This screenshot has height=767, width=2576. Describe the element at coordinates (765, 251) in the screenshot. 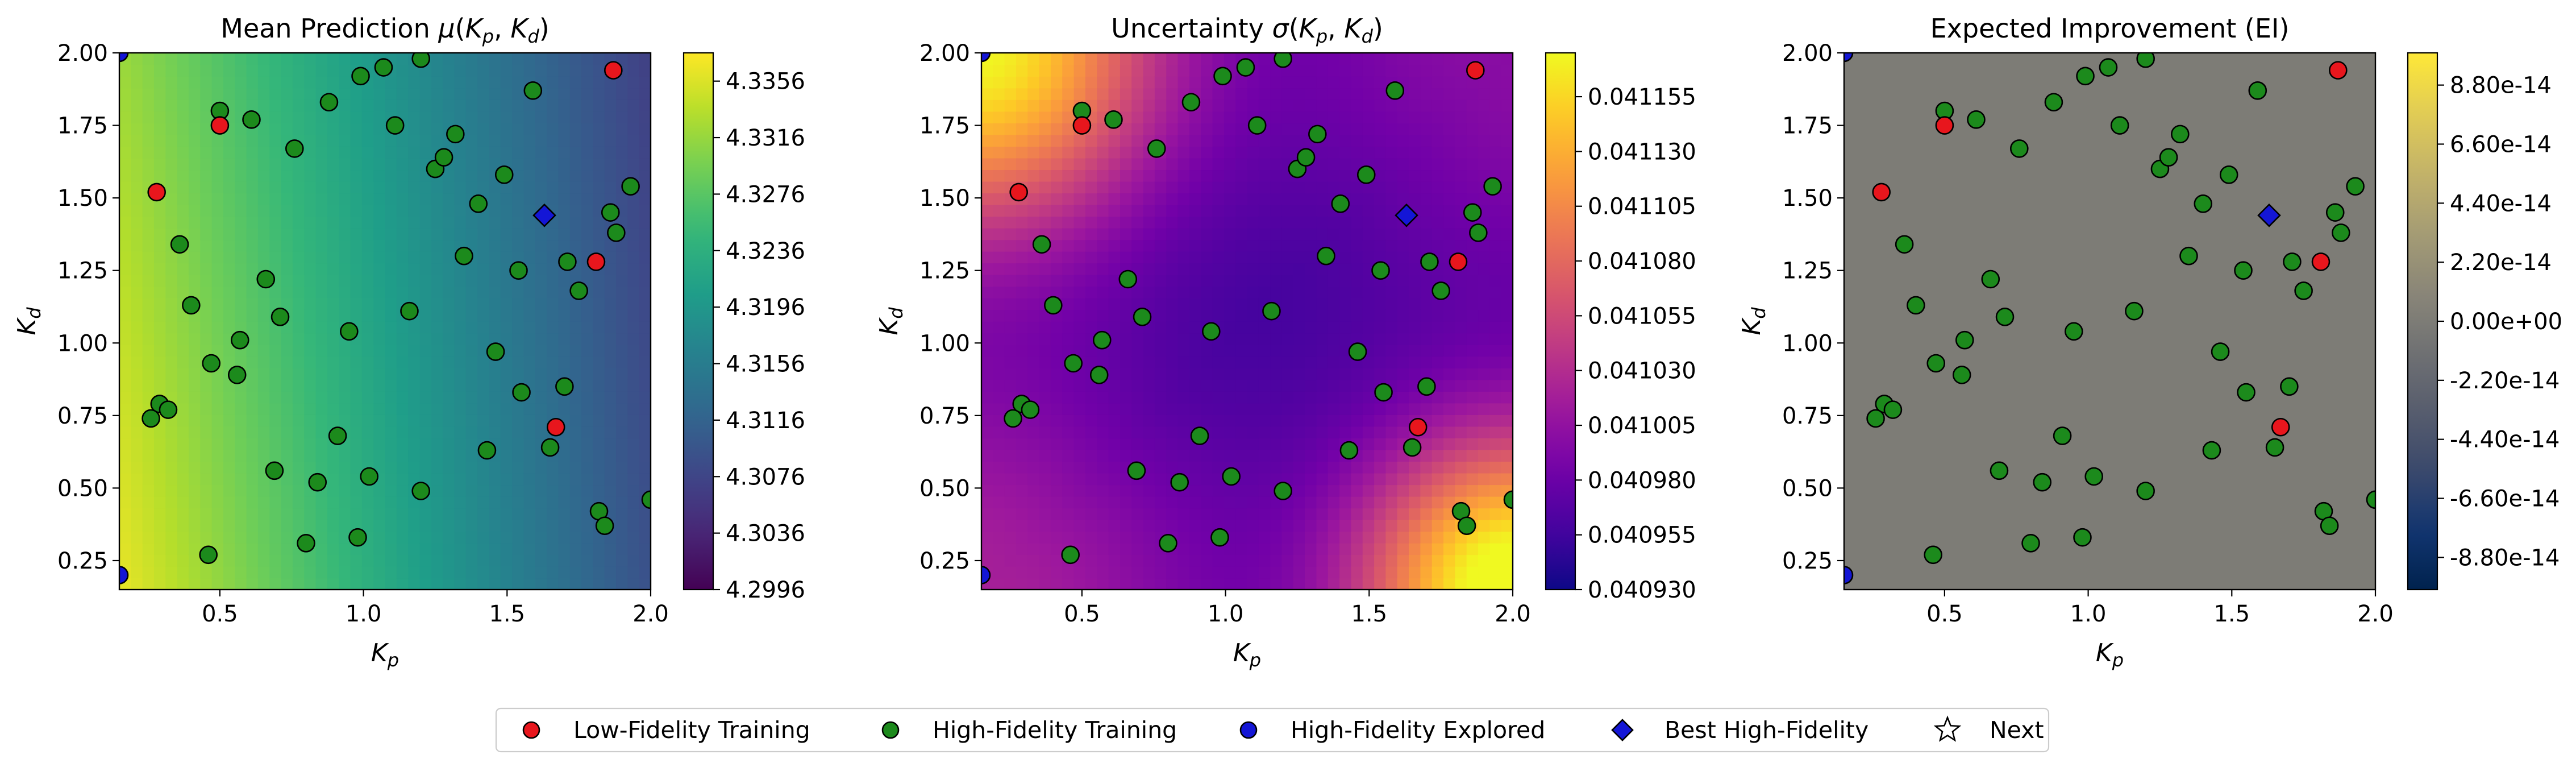

I see `colorbar-tick-label: 4.3236` at that location.